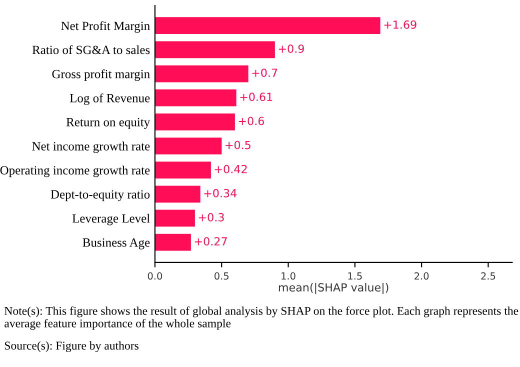 The image size is (520, 367). Describe the element at coordinates (155, 276) in the screenshot. I see `x-tick-label: 0.0` at that location.